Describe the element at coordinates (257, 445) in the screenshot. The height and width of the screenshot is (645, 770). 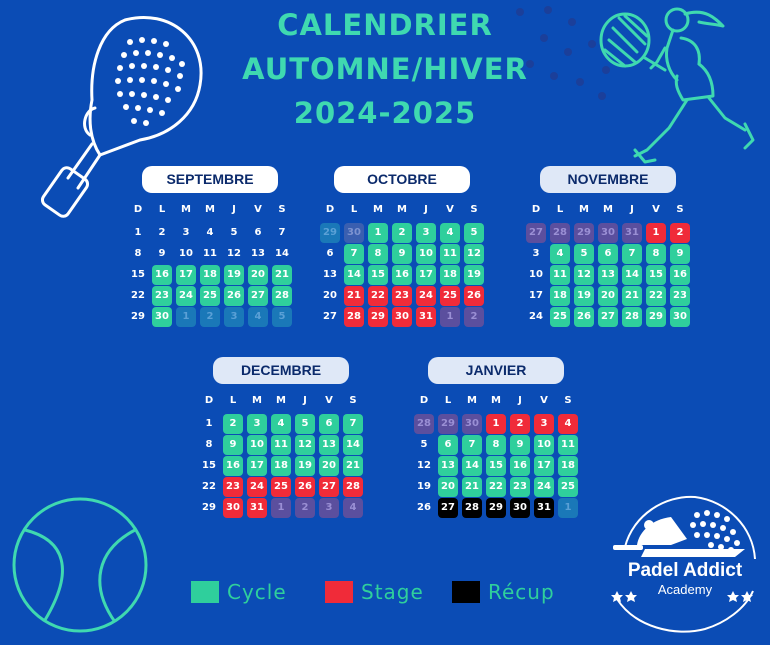
I see `day-cell: 10` at that location.